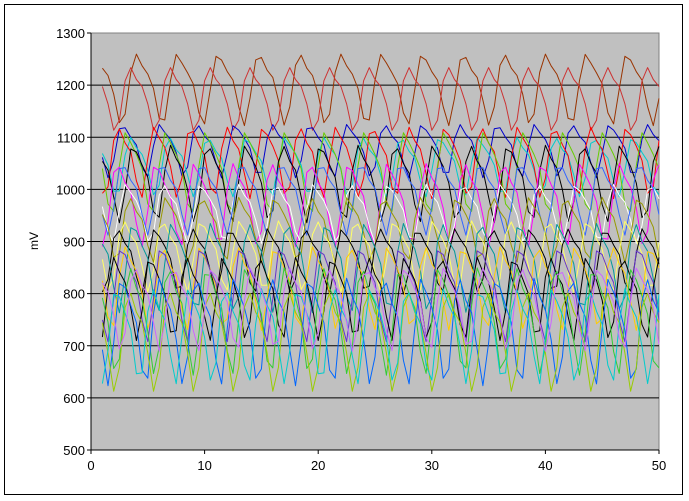 The height and width of the screenshot is (501, 689). I want to click on y-tick-label-1100: 1100, so click(71, 137).